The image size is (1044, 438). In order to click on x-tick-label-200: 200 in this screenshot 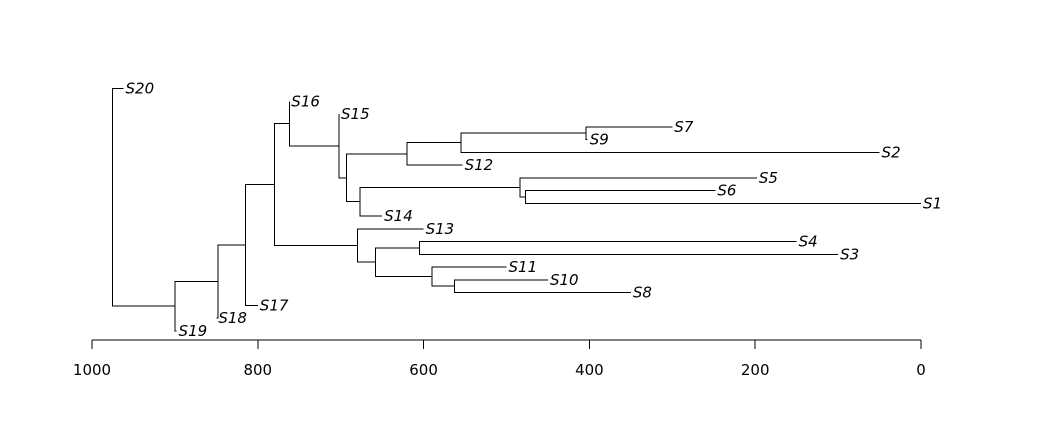, I will do `click(755, 370)`.